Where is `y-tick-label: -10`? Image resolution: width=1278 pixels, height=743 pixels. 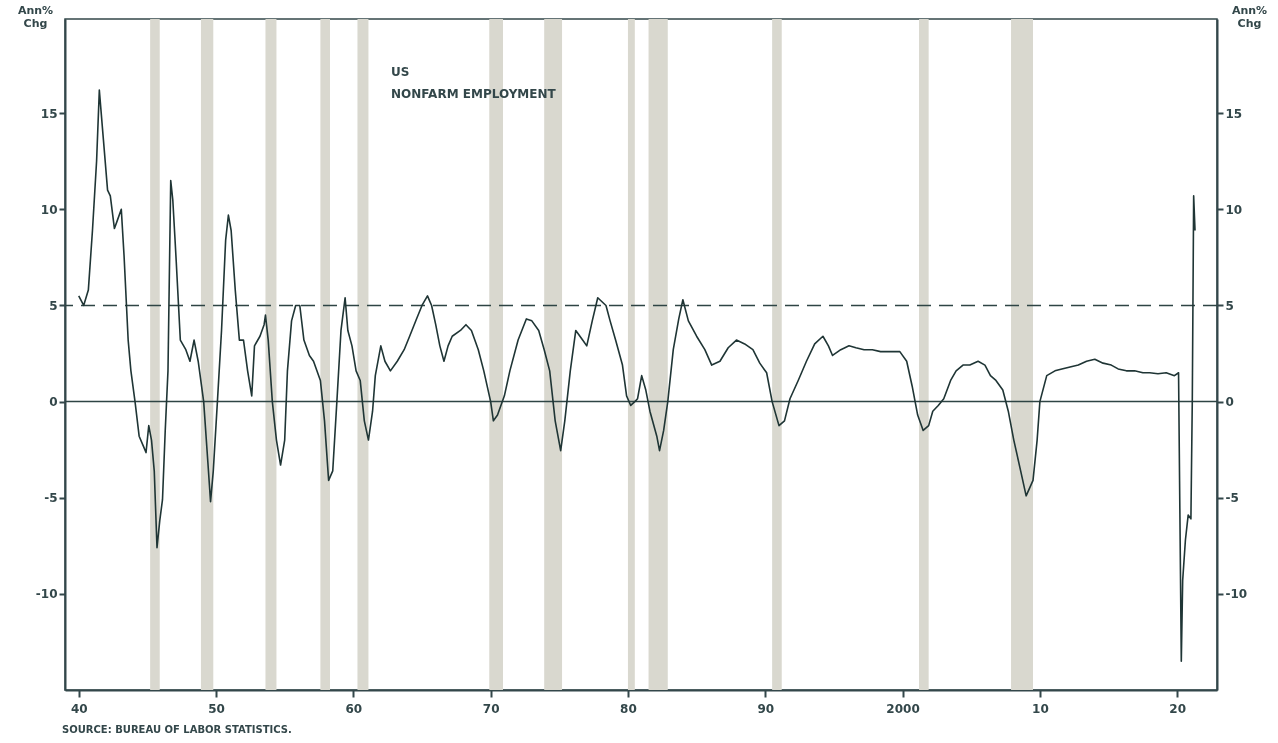 y-tick-label: -10 is located at coordinates (46, 594).